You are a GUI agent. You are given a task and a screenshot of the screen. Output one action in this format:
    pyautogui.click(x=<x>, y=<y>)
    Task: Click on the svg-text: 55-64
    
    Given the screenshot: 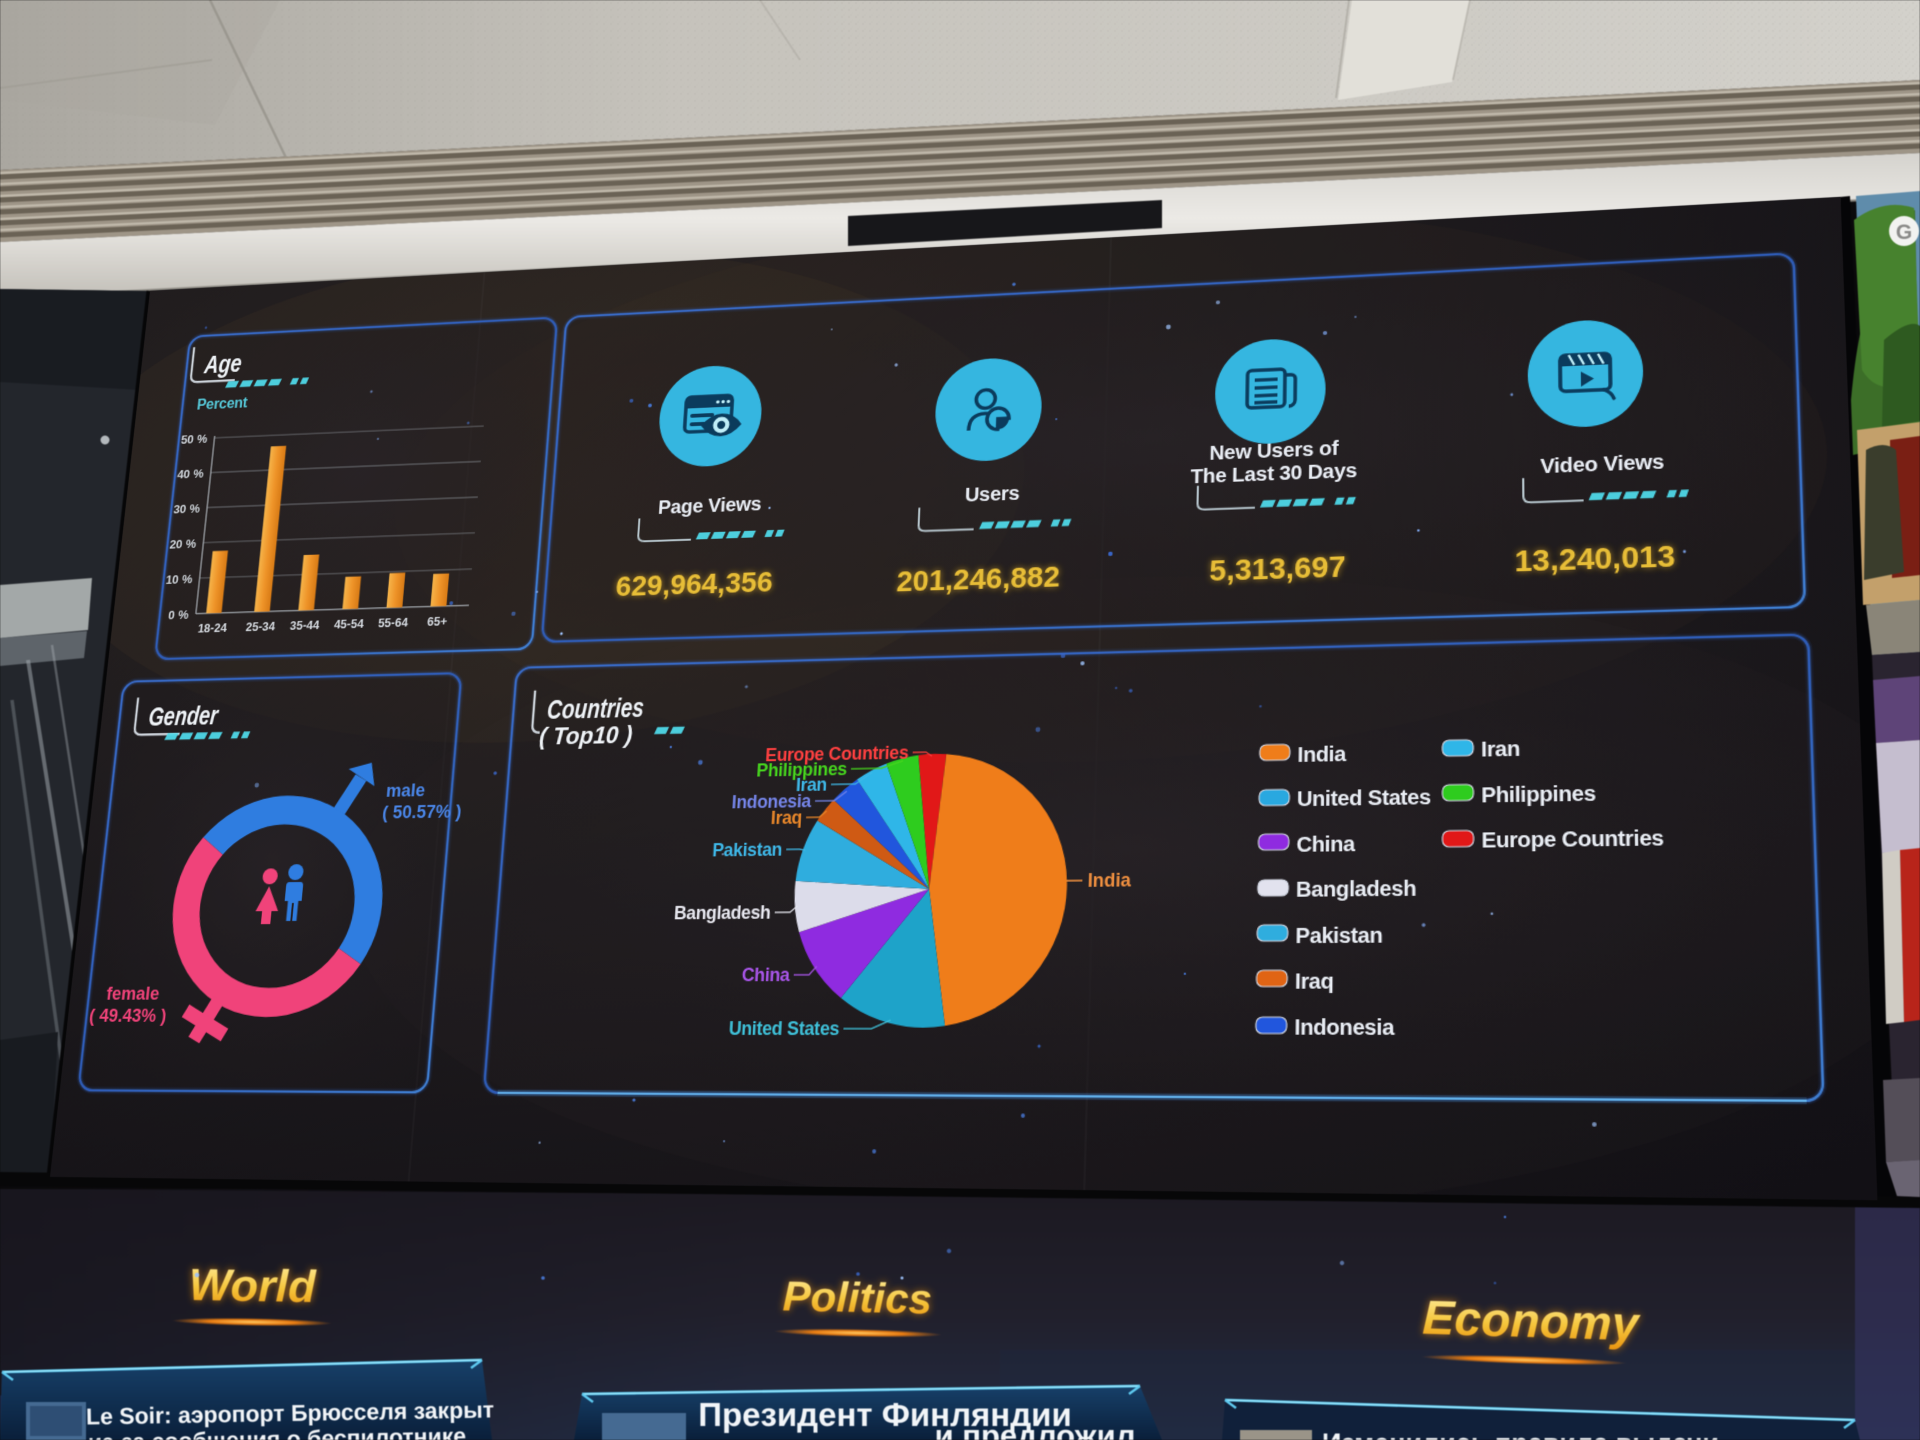 What is the action you would take?
    pyautogui.click(x=392, y=623)
    